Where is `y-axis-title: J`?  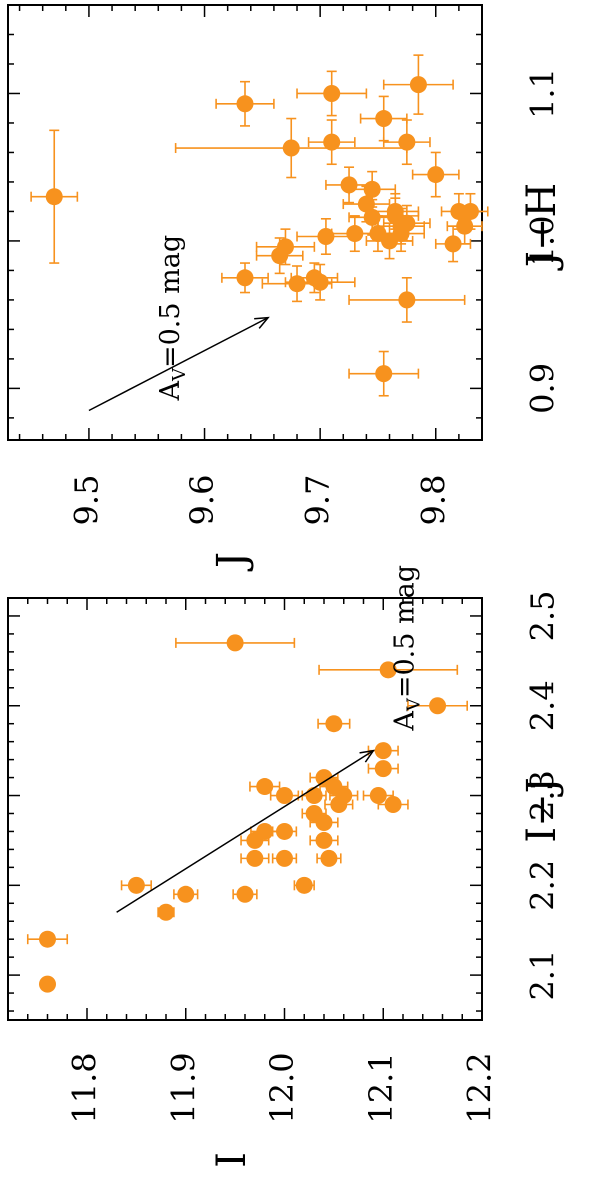 y-axis-title: J is located at coordinates (232, 562).